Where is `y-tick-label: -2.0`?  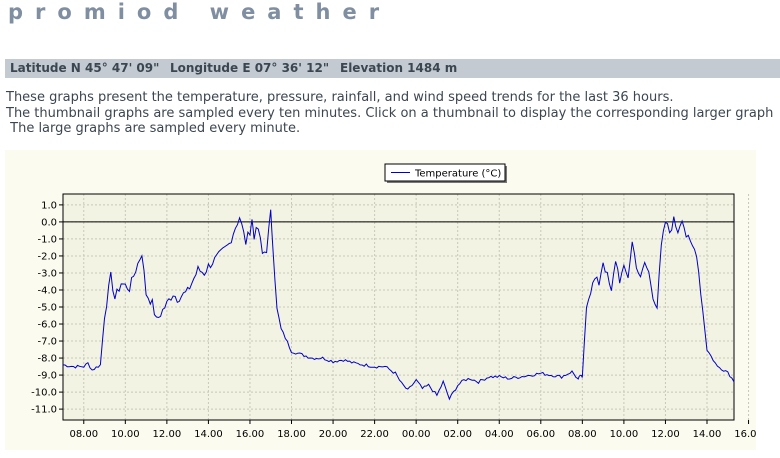
y-tick-label: -2.0 is located at coordinates (47, 256).